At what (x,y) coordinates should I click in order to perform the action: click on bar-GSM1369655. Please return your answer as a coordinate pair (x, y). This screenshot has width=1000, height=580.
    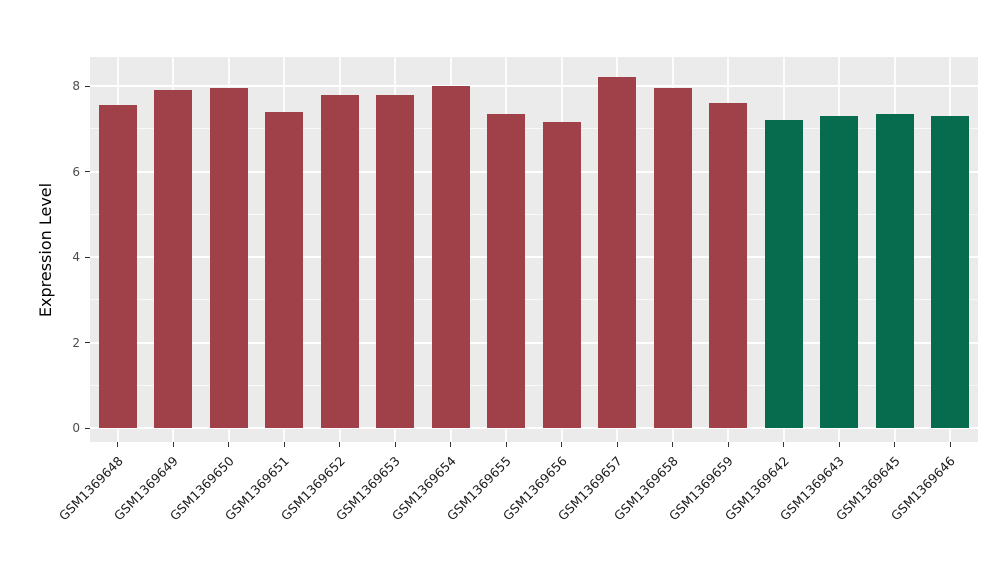
    Looking at the image, I should click on (506, 270).